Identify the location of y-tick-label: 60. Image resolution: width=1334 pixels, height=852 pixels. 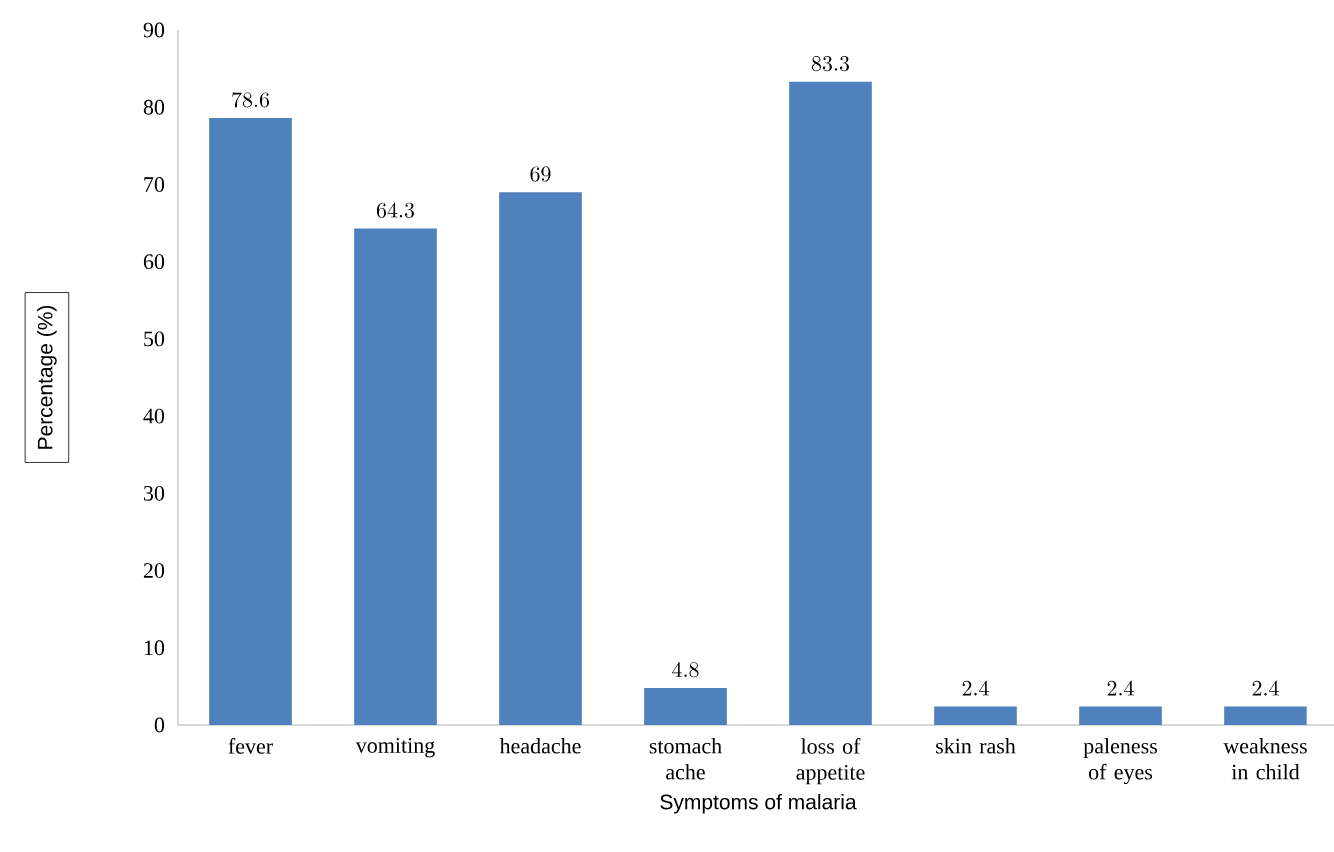
(154, 262).